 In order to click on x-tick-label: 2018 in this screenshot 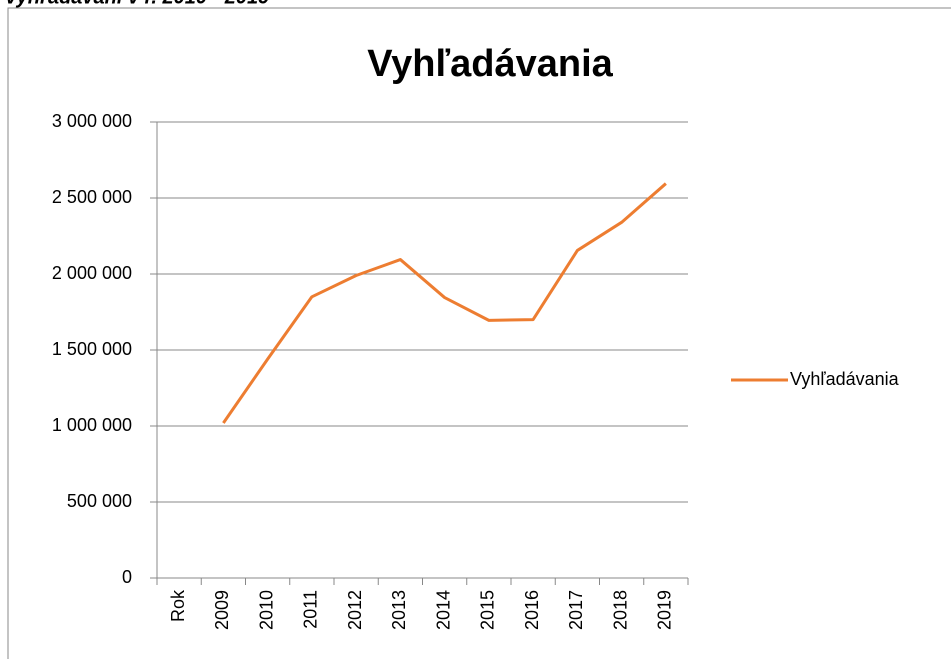, I will do `click(620, 610)`.